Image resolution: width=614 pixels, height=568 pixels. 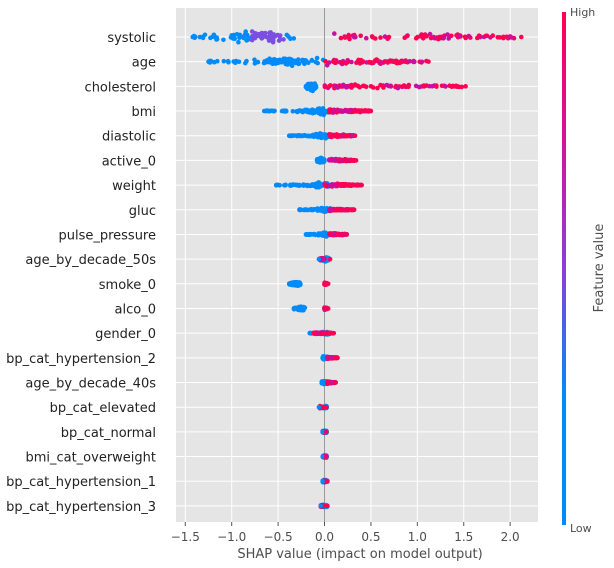 What do you see at coordinates (345, 533) in the screenshot?
I see `x-axis-ticks: −1.5 −1.0 −0.5 0.0 0.5 1.0 1.5 2.0` at bounding box center [345, 533].